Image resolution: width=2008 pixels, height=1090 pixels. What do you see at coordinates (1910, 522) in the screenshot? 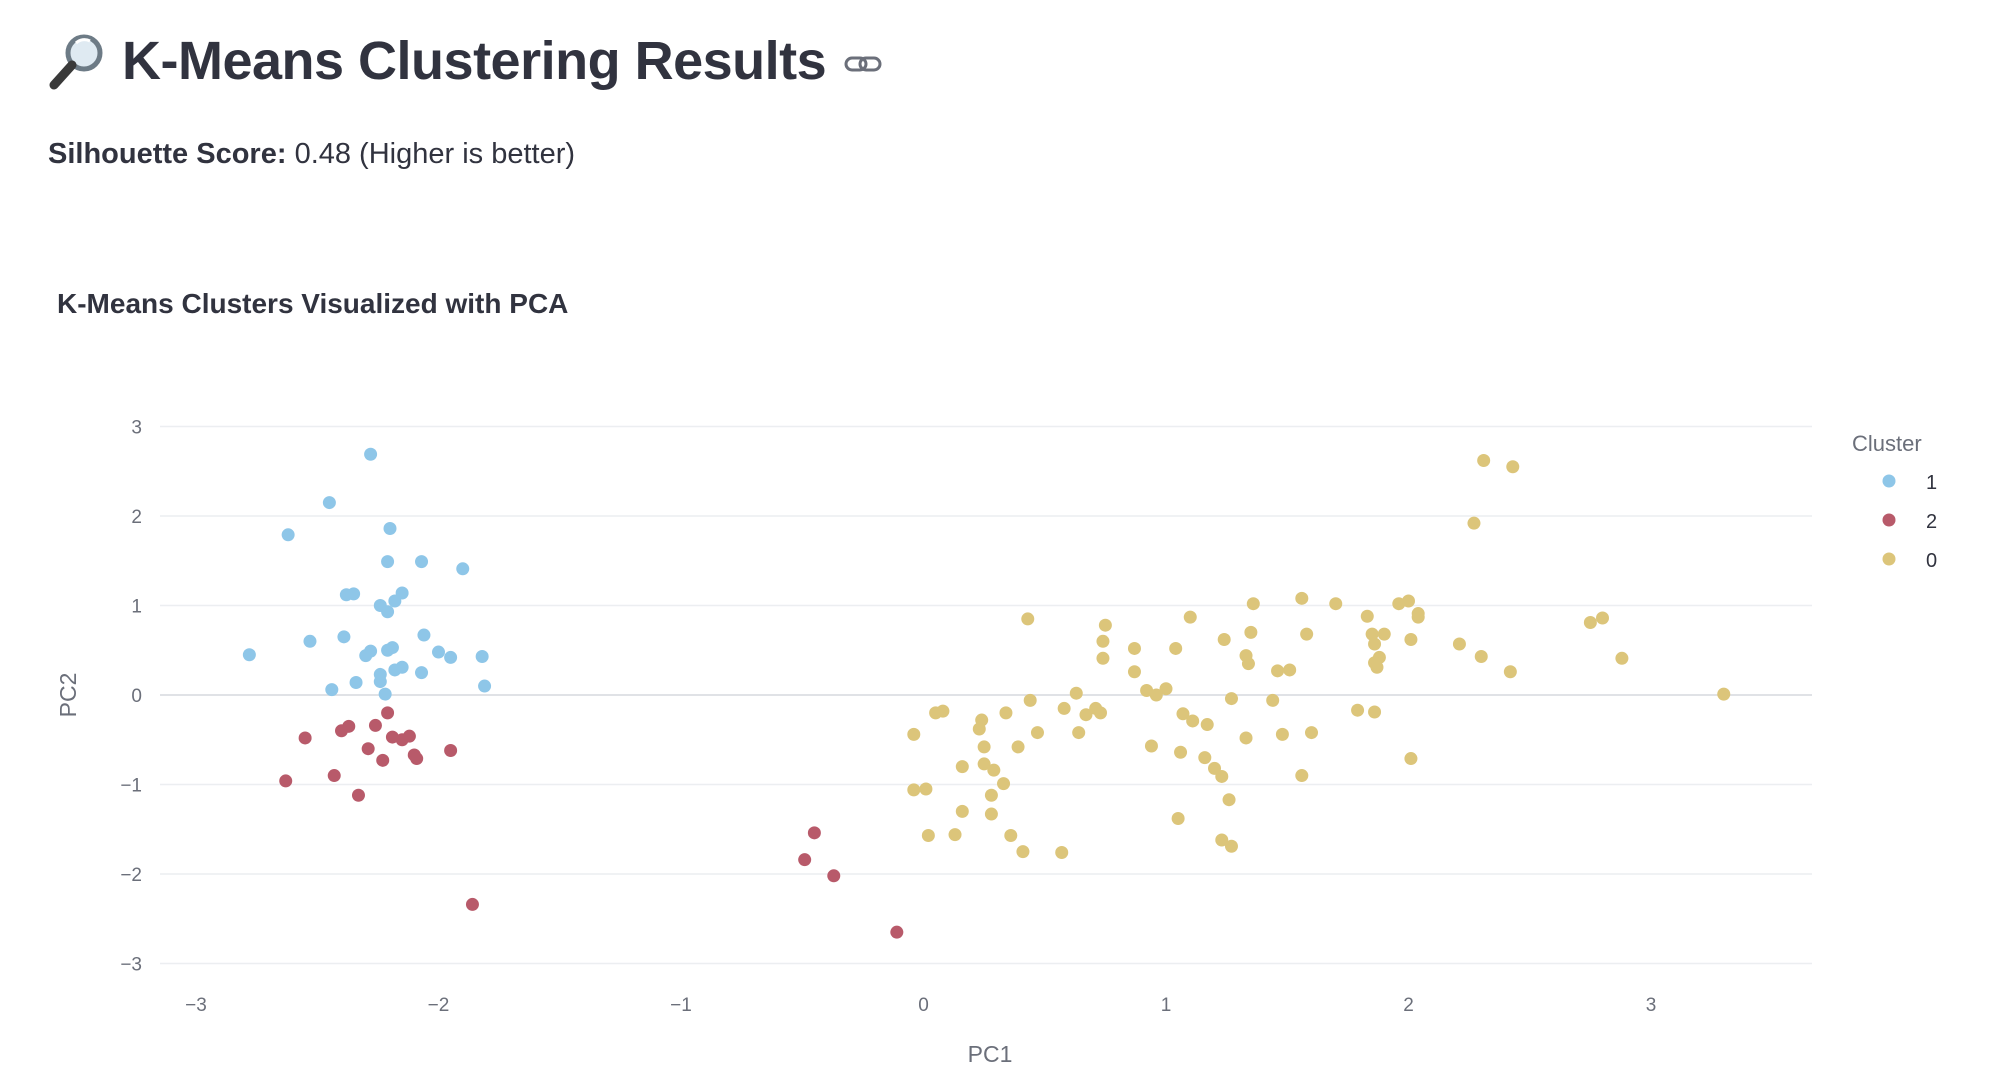
I see `legend-item-2: 2` at bounding box center [1910, 522].